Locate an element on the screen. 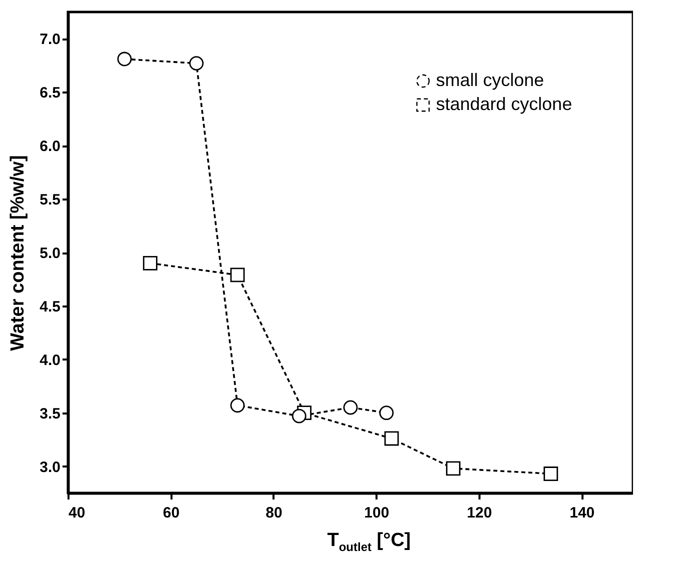  x-axis-title: T$_{outlet}$ [°C] is located at coordinates (369, 542).